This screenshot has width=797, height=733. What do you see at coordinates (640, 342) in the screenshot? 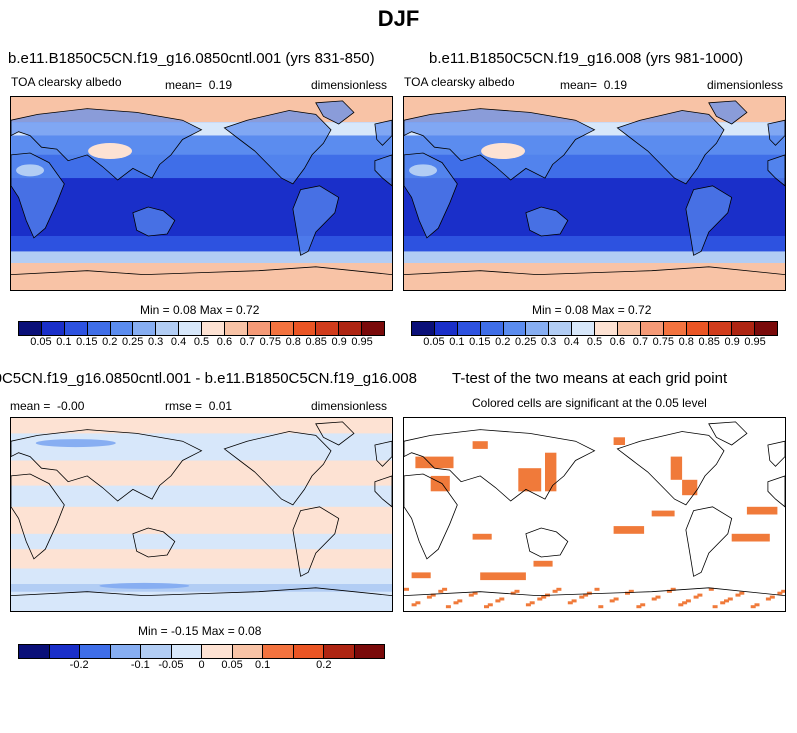
I see `panel2-colorbar-tick-label: 0.7` at bounding box center [640, 342].